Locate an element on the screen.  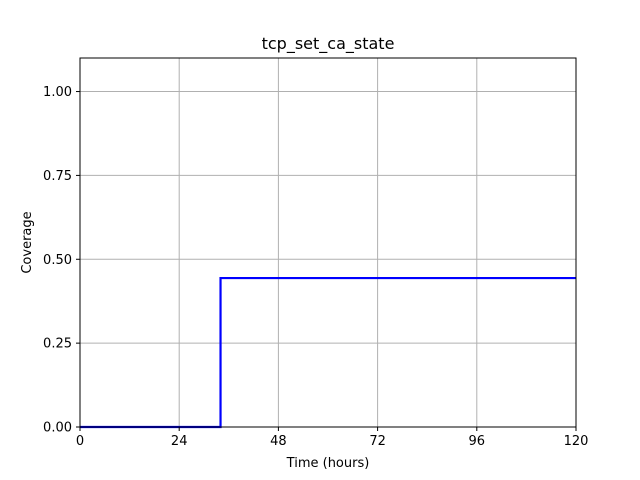
x-axis-ticks: 0 24 48 72 96 120 is located at coordinates (332, 438).